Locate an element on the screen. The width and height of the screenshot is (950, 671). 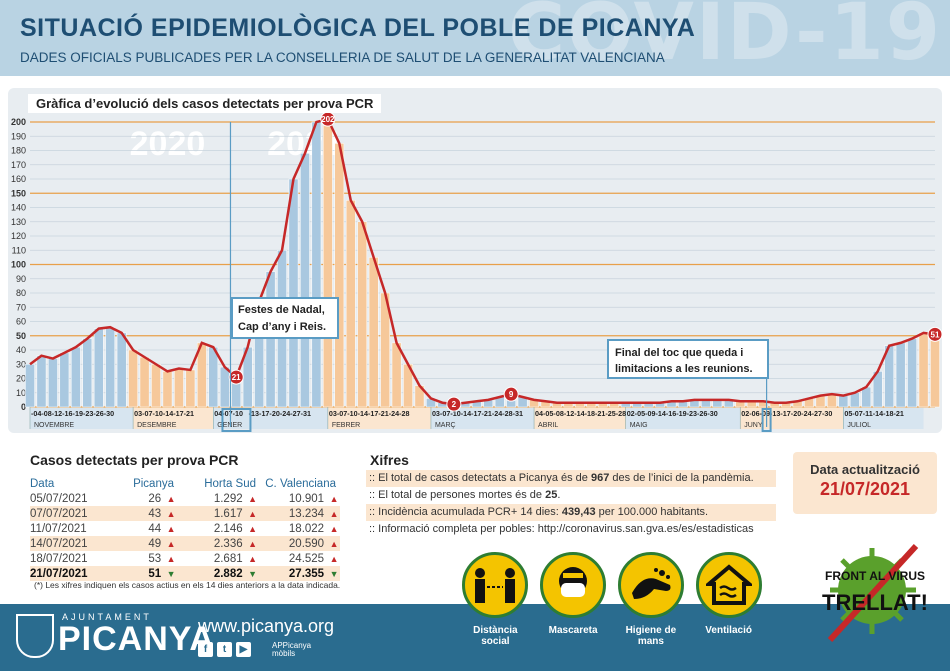
data-point is located at coordinates (935, 334).